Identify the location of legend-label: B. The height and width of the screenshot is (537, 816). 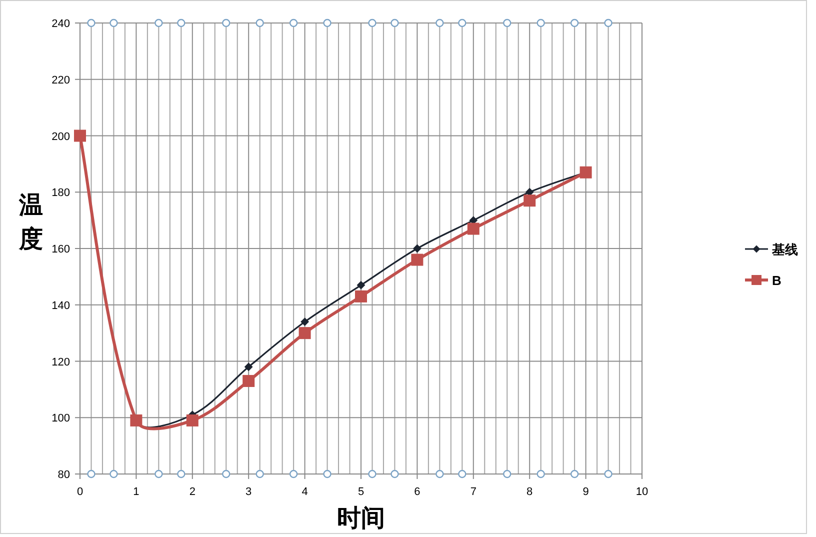
(777, 280).